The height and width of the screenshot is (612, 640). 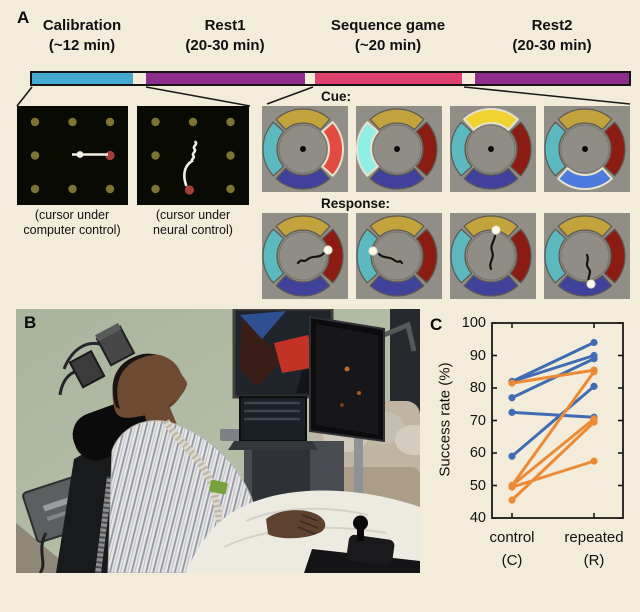 I want to click on panel-a-label: A, so click(x=23, y=17).